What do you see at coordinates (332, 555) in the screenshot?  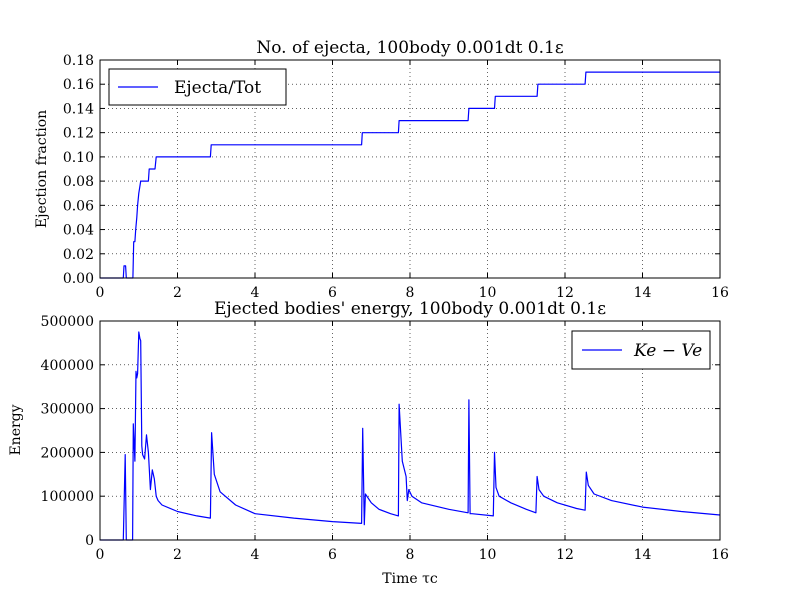 I see `bottom-x-tick-label: 6` at bounding box center [332, 555].